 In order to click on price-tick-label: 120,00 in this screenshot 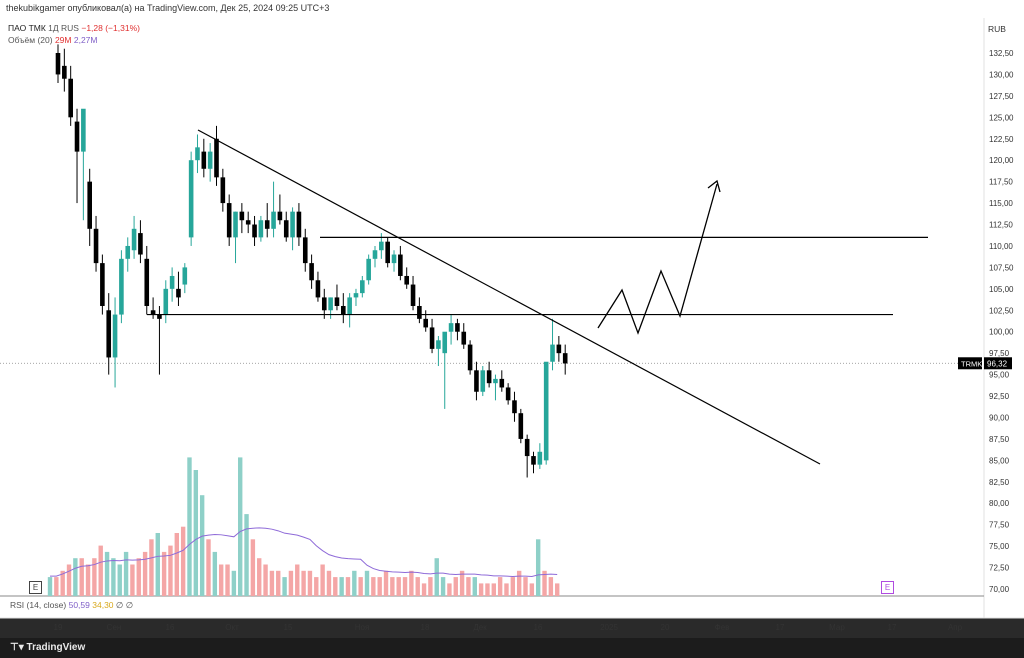, I will do `click(1001, 160)`.